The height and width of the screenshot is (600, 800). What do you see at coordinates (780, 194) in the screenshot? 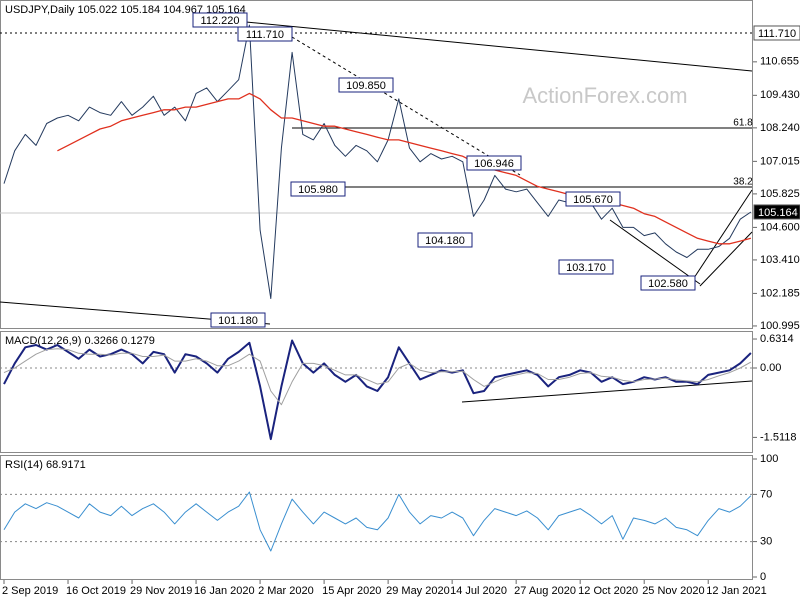
I see `y-tick-label: 105.825` at bounding box center [780, 194].